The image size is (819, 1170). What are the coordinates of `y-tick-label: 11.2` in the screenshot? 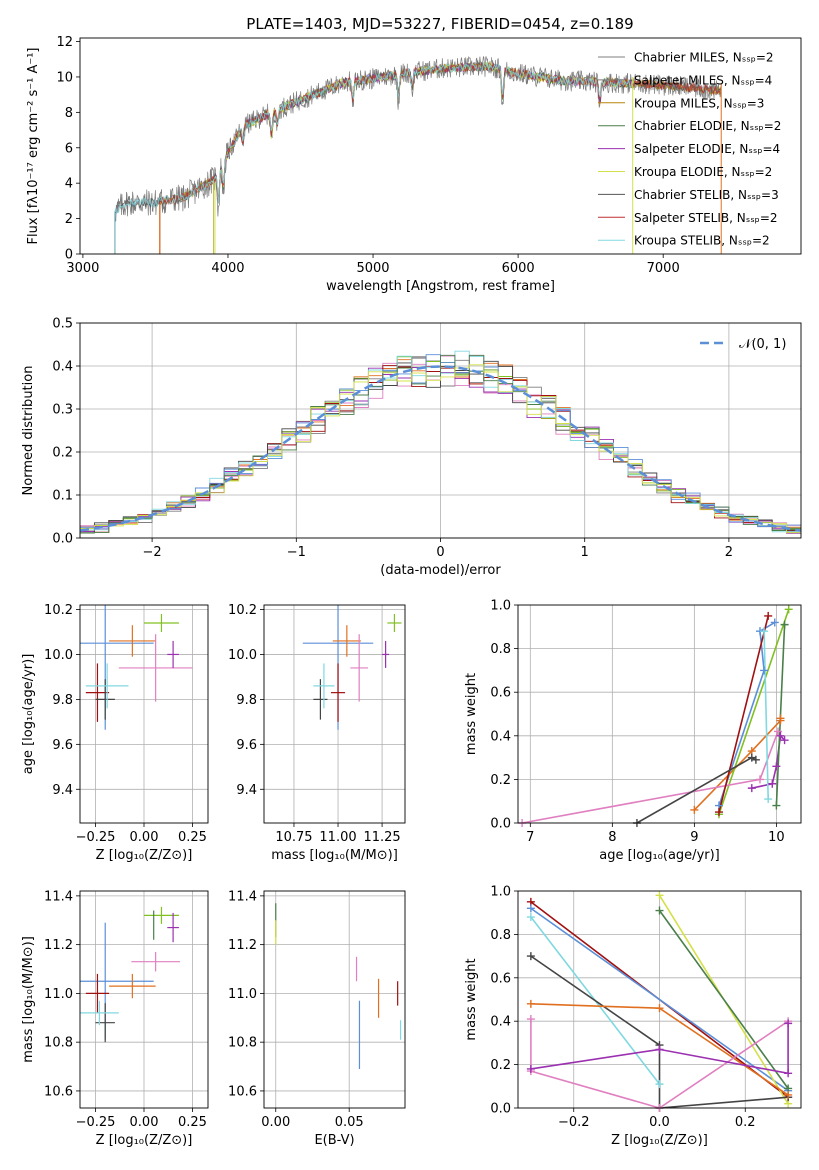 It's located at (242, 945).